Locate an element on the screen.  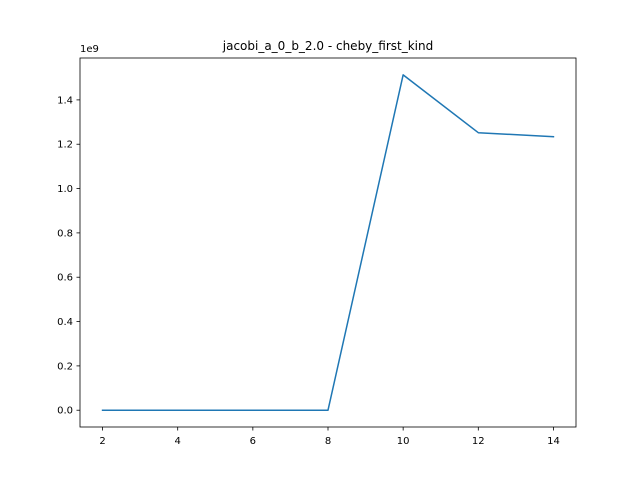
x-tick-label: 10 is located at coordinates (403, 441).